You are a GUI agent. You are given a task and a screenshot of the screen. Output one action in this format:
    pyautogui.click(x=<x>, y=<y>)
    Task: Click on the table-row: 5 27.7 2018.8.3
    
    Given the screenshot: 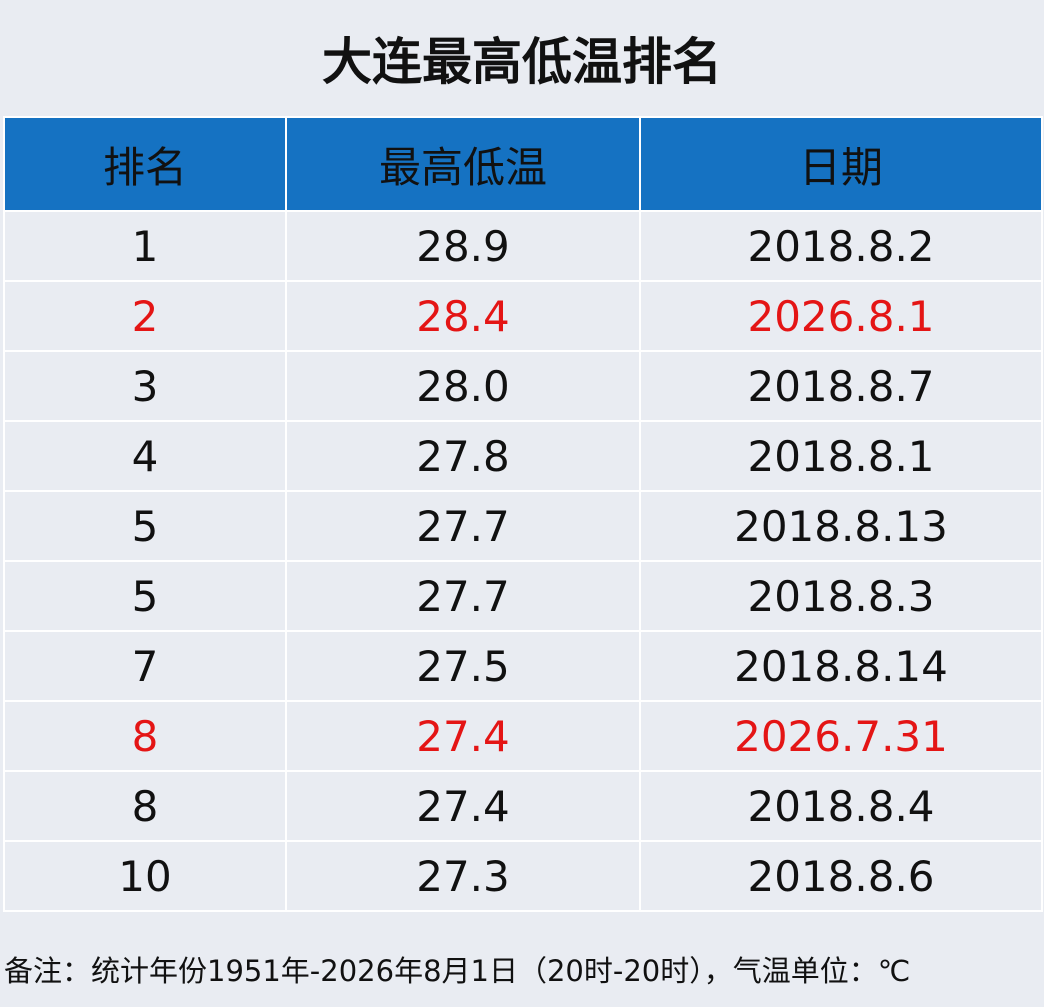 What is the action you would take?
    pyautogui.click(x=523, y=596)
    